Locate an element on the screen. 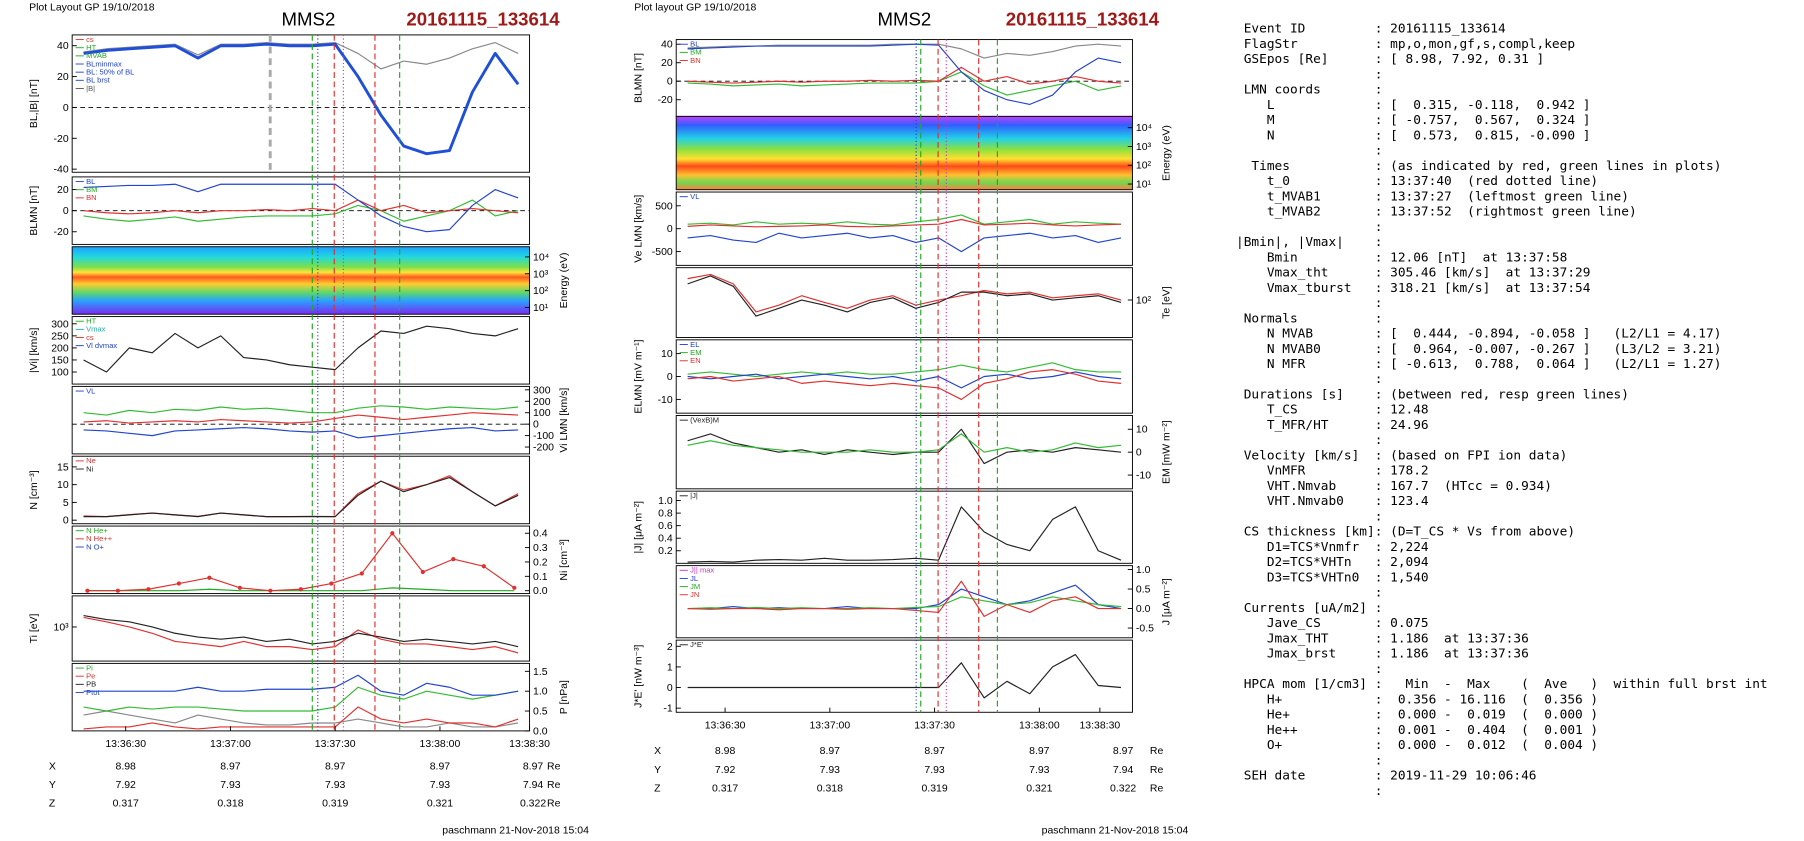 Image resolution: width=1804 pixels, height=841 pixels. legend-entry: BM is located at coordinates (695, 52).